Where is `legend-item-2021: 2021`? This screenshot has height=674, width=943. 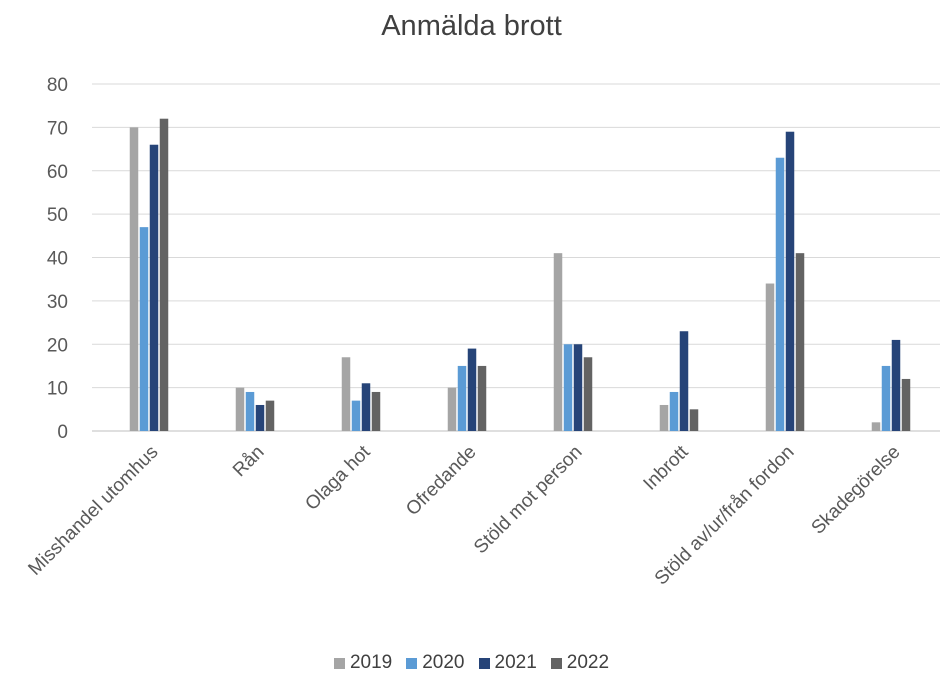
legend-item-2021: 2021 is located at coordinates (507, 663).